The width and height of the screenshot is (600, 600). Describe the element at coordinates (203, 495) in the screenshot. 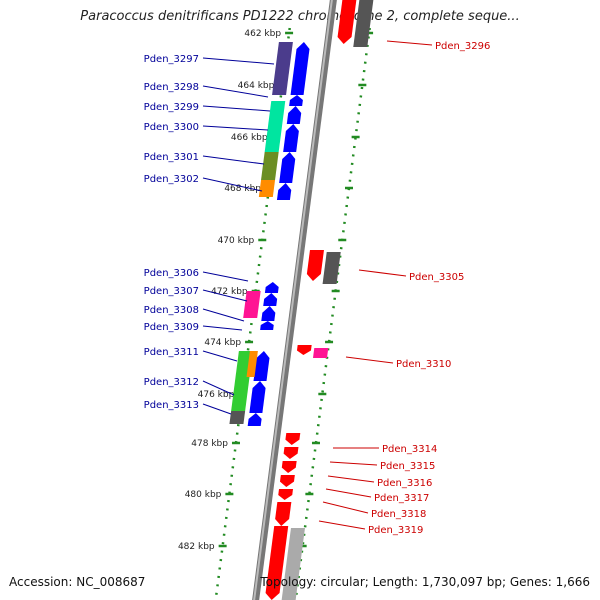

I see `kbp-label: 480 kbp` at that location.